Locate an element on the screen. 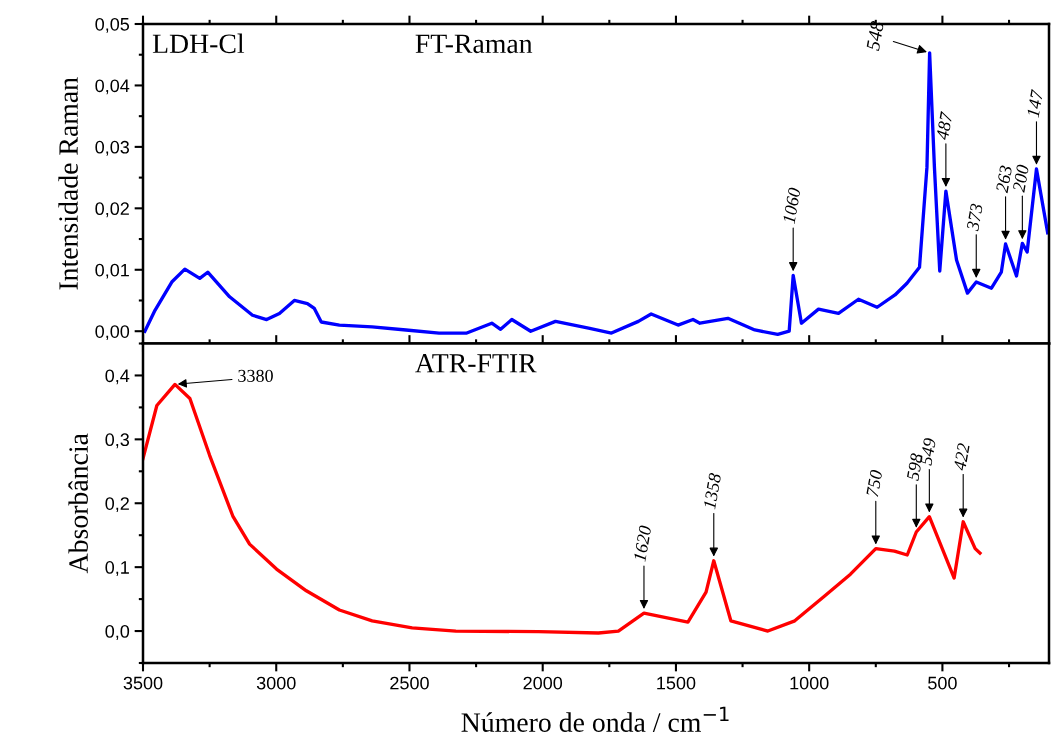 The width and height of the screenshot is (1051, 749). annotation: LDH-Cl is located at coordinates (198, 43).